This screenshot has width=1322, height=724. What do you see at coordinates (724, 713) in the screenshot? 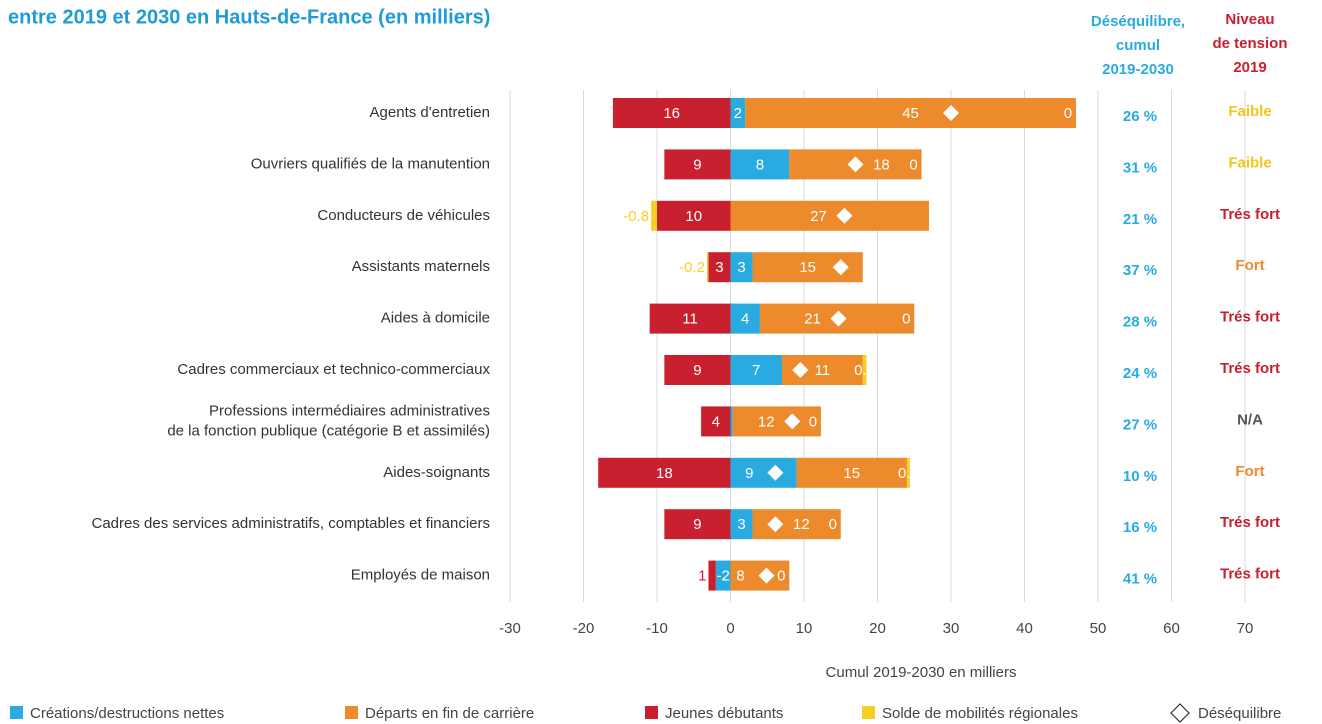
I see `legend-label: Jeunes débutants` at bounding box center [724, 713].